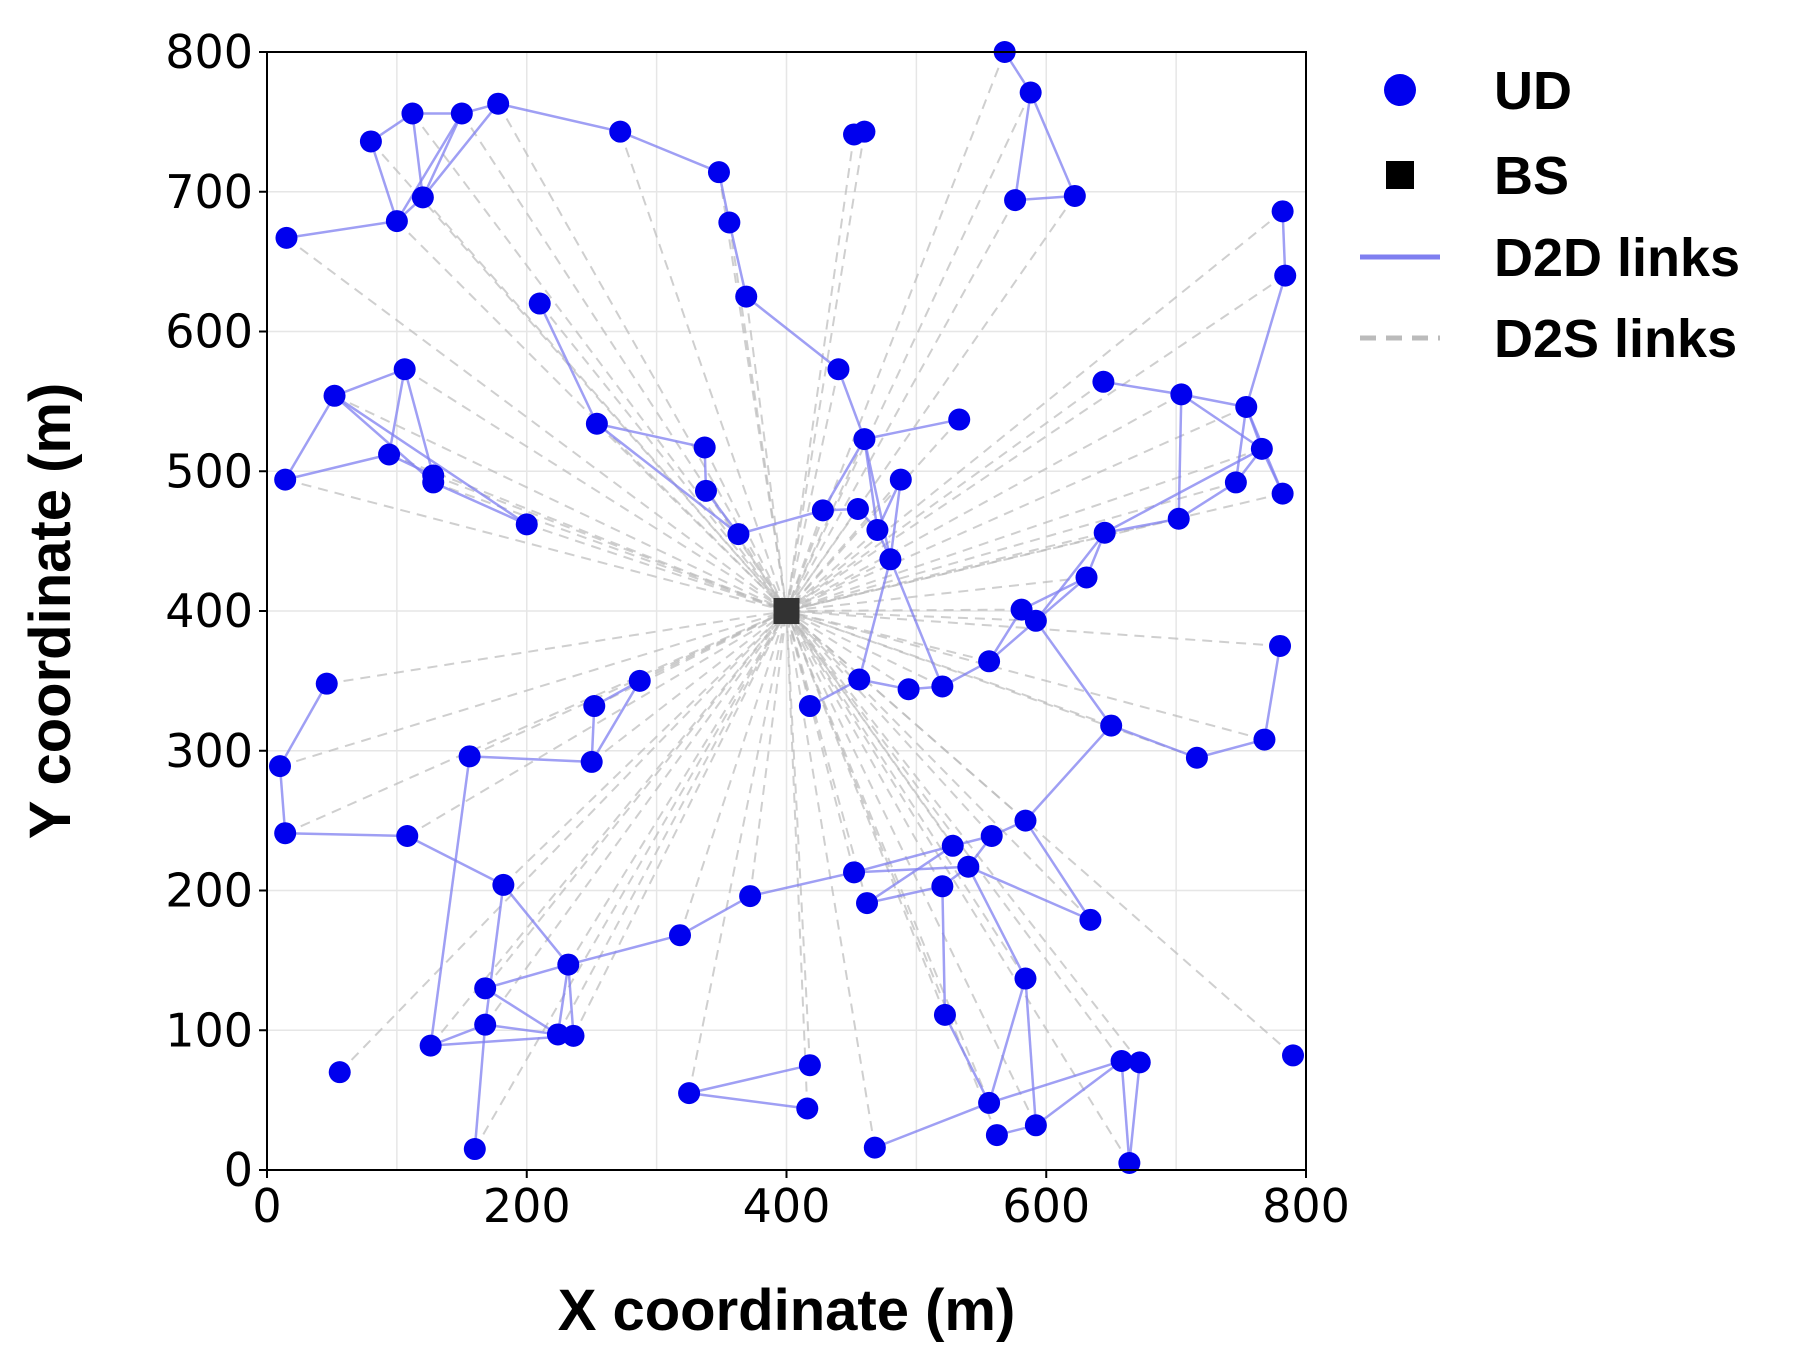 The width and height of the screenshot is (1809, 1361). I want to click on y-tick-label: 100, so click(209, 1030).